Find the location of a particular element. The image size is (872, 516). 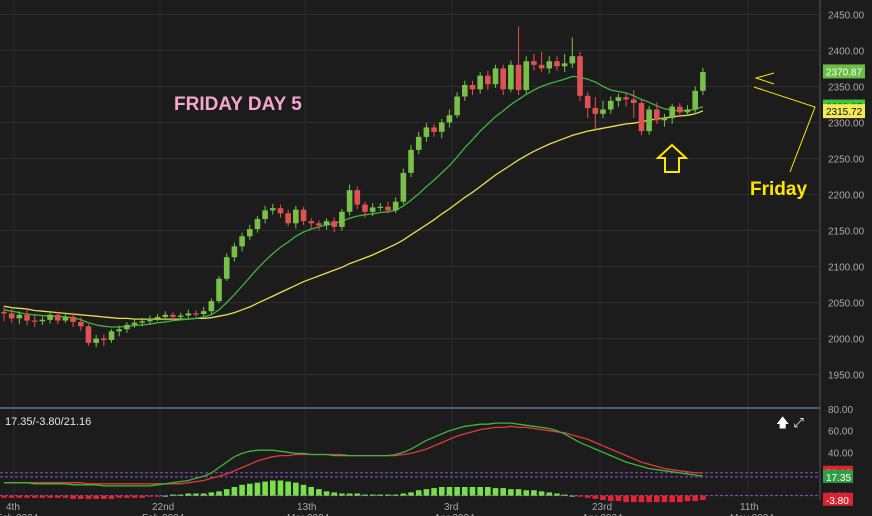

friday-annotation: Friday is located at coordinates (778, 189).